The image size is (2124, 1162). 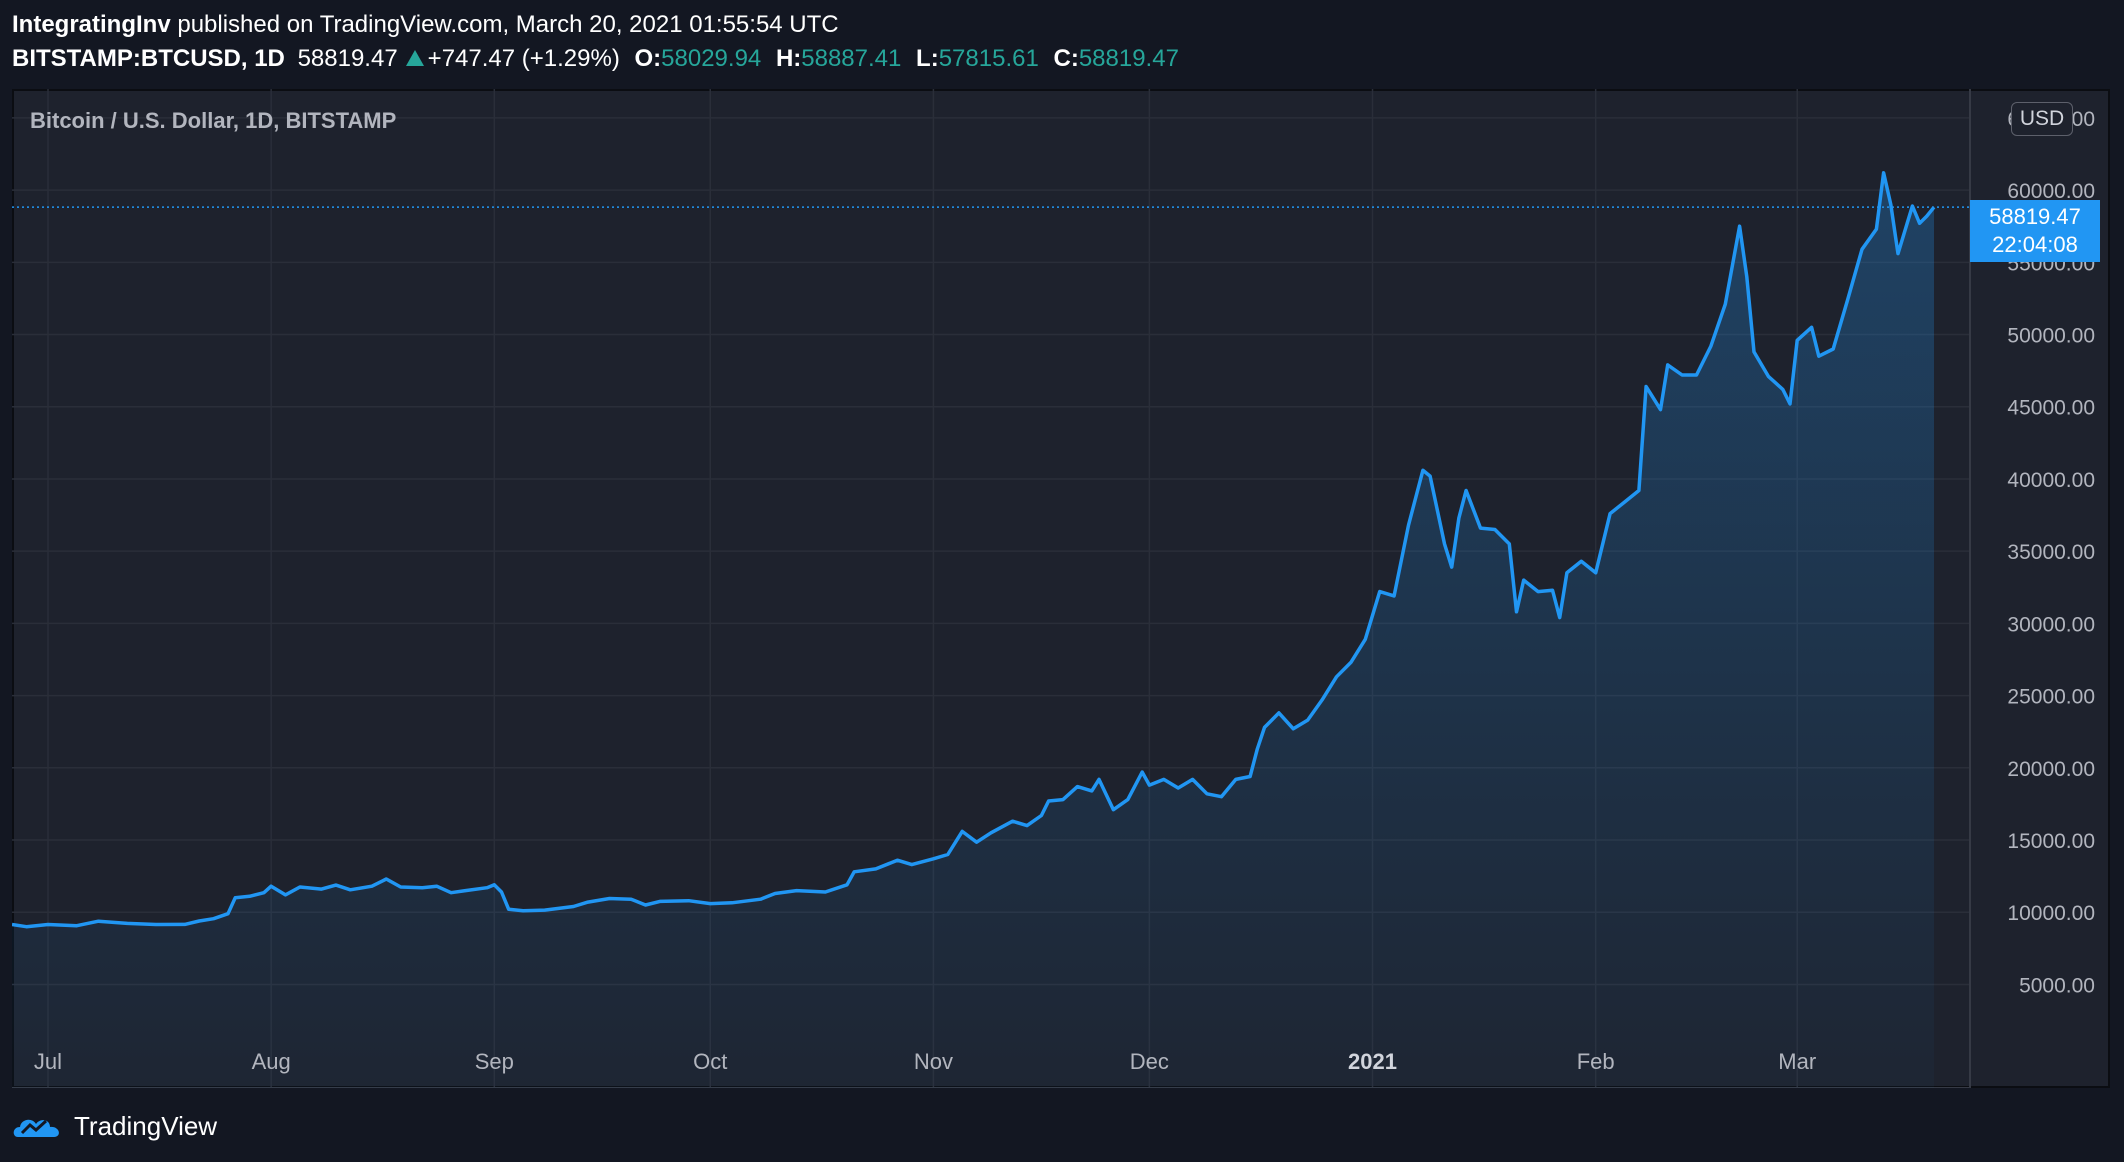 I want to click on high-label: H:, so click(x=788, y=58).